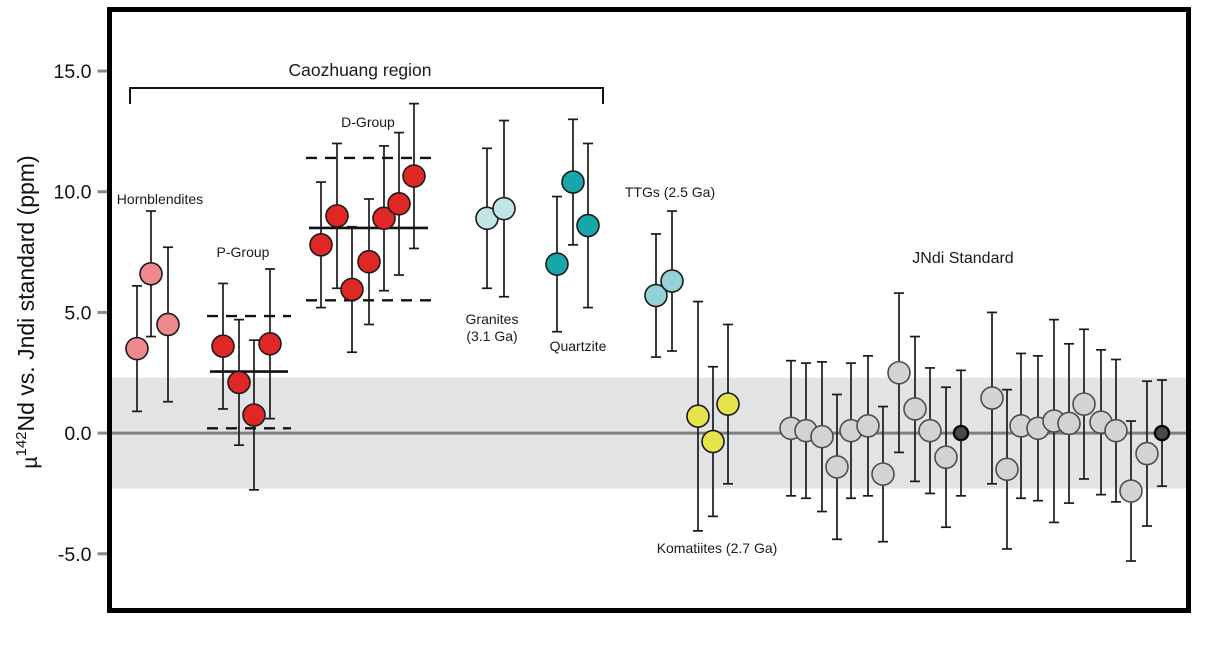 The width and height of the screenshot is (1212, 645). What do you see at coordinates (27, 311) in the screenshot?
I see `y-axis-title: µ142Nd vs. Jndi standard (ppm)` at bounding box center [27, 311].